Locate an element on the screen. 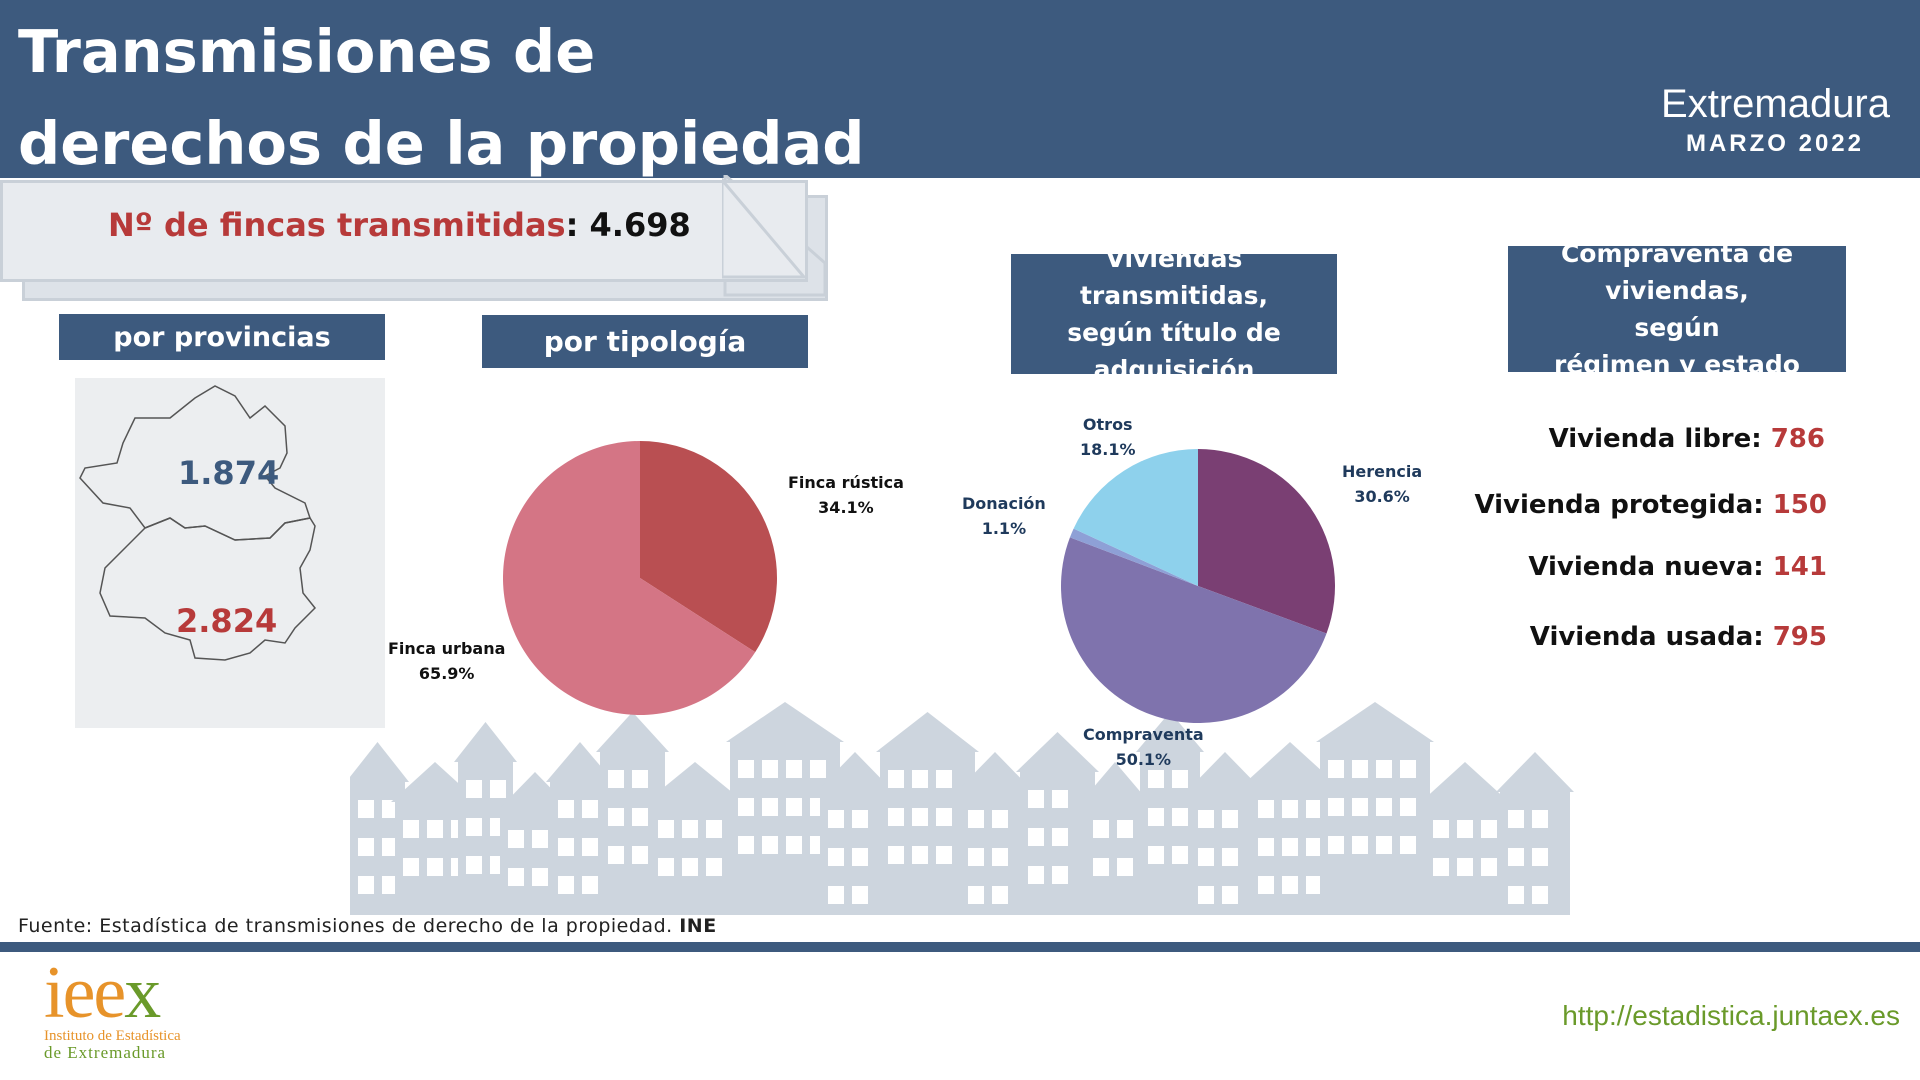 This screenshot has width=1920, height=1080. adquisicion-slice-otros is located at coordinates (1135, 517).